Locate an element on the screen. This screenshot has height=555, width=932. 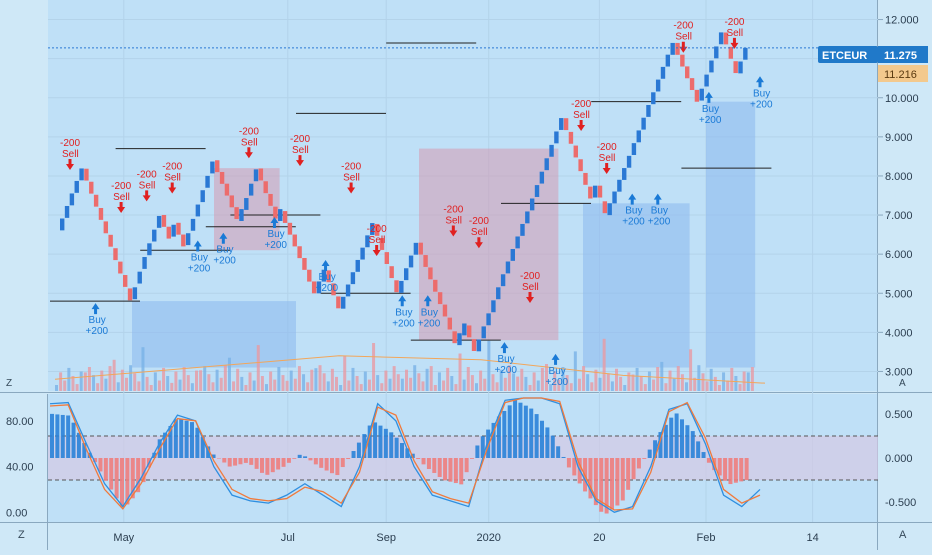
sell-value: -200 is located at coordinates (530, 276).